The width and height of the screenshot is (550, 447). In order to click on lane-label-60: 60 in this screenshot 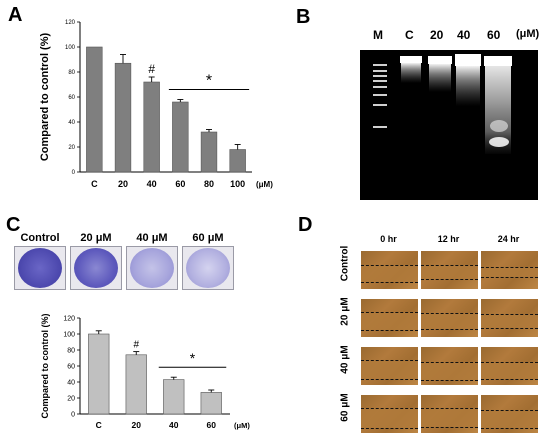, I will do `click(494, 35)`.